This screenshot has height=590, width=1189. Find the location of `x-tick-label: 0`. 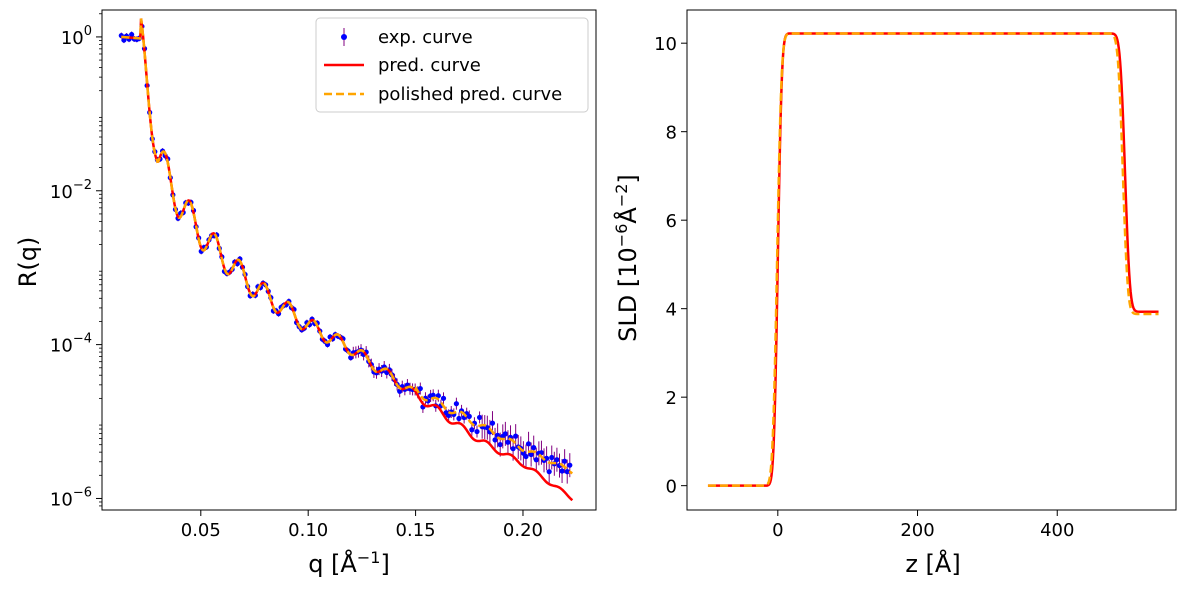

x-tick-label: 0 is located at coordinates (777, 530).